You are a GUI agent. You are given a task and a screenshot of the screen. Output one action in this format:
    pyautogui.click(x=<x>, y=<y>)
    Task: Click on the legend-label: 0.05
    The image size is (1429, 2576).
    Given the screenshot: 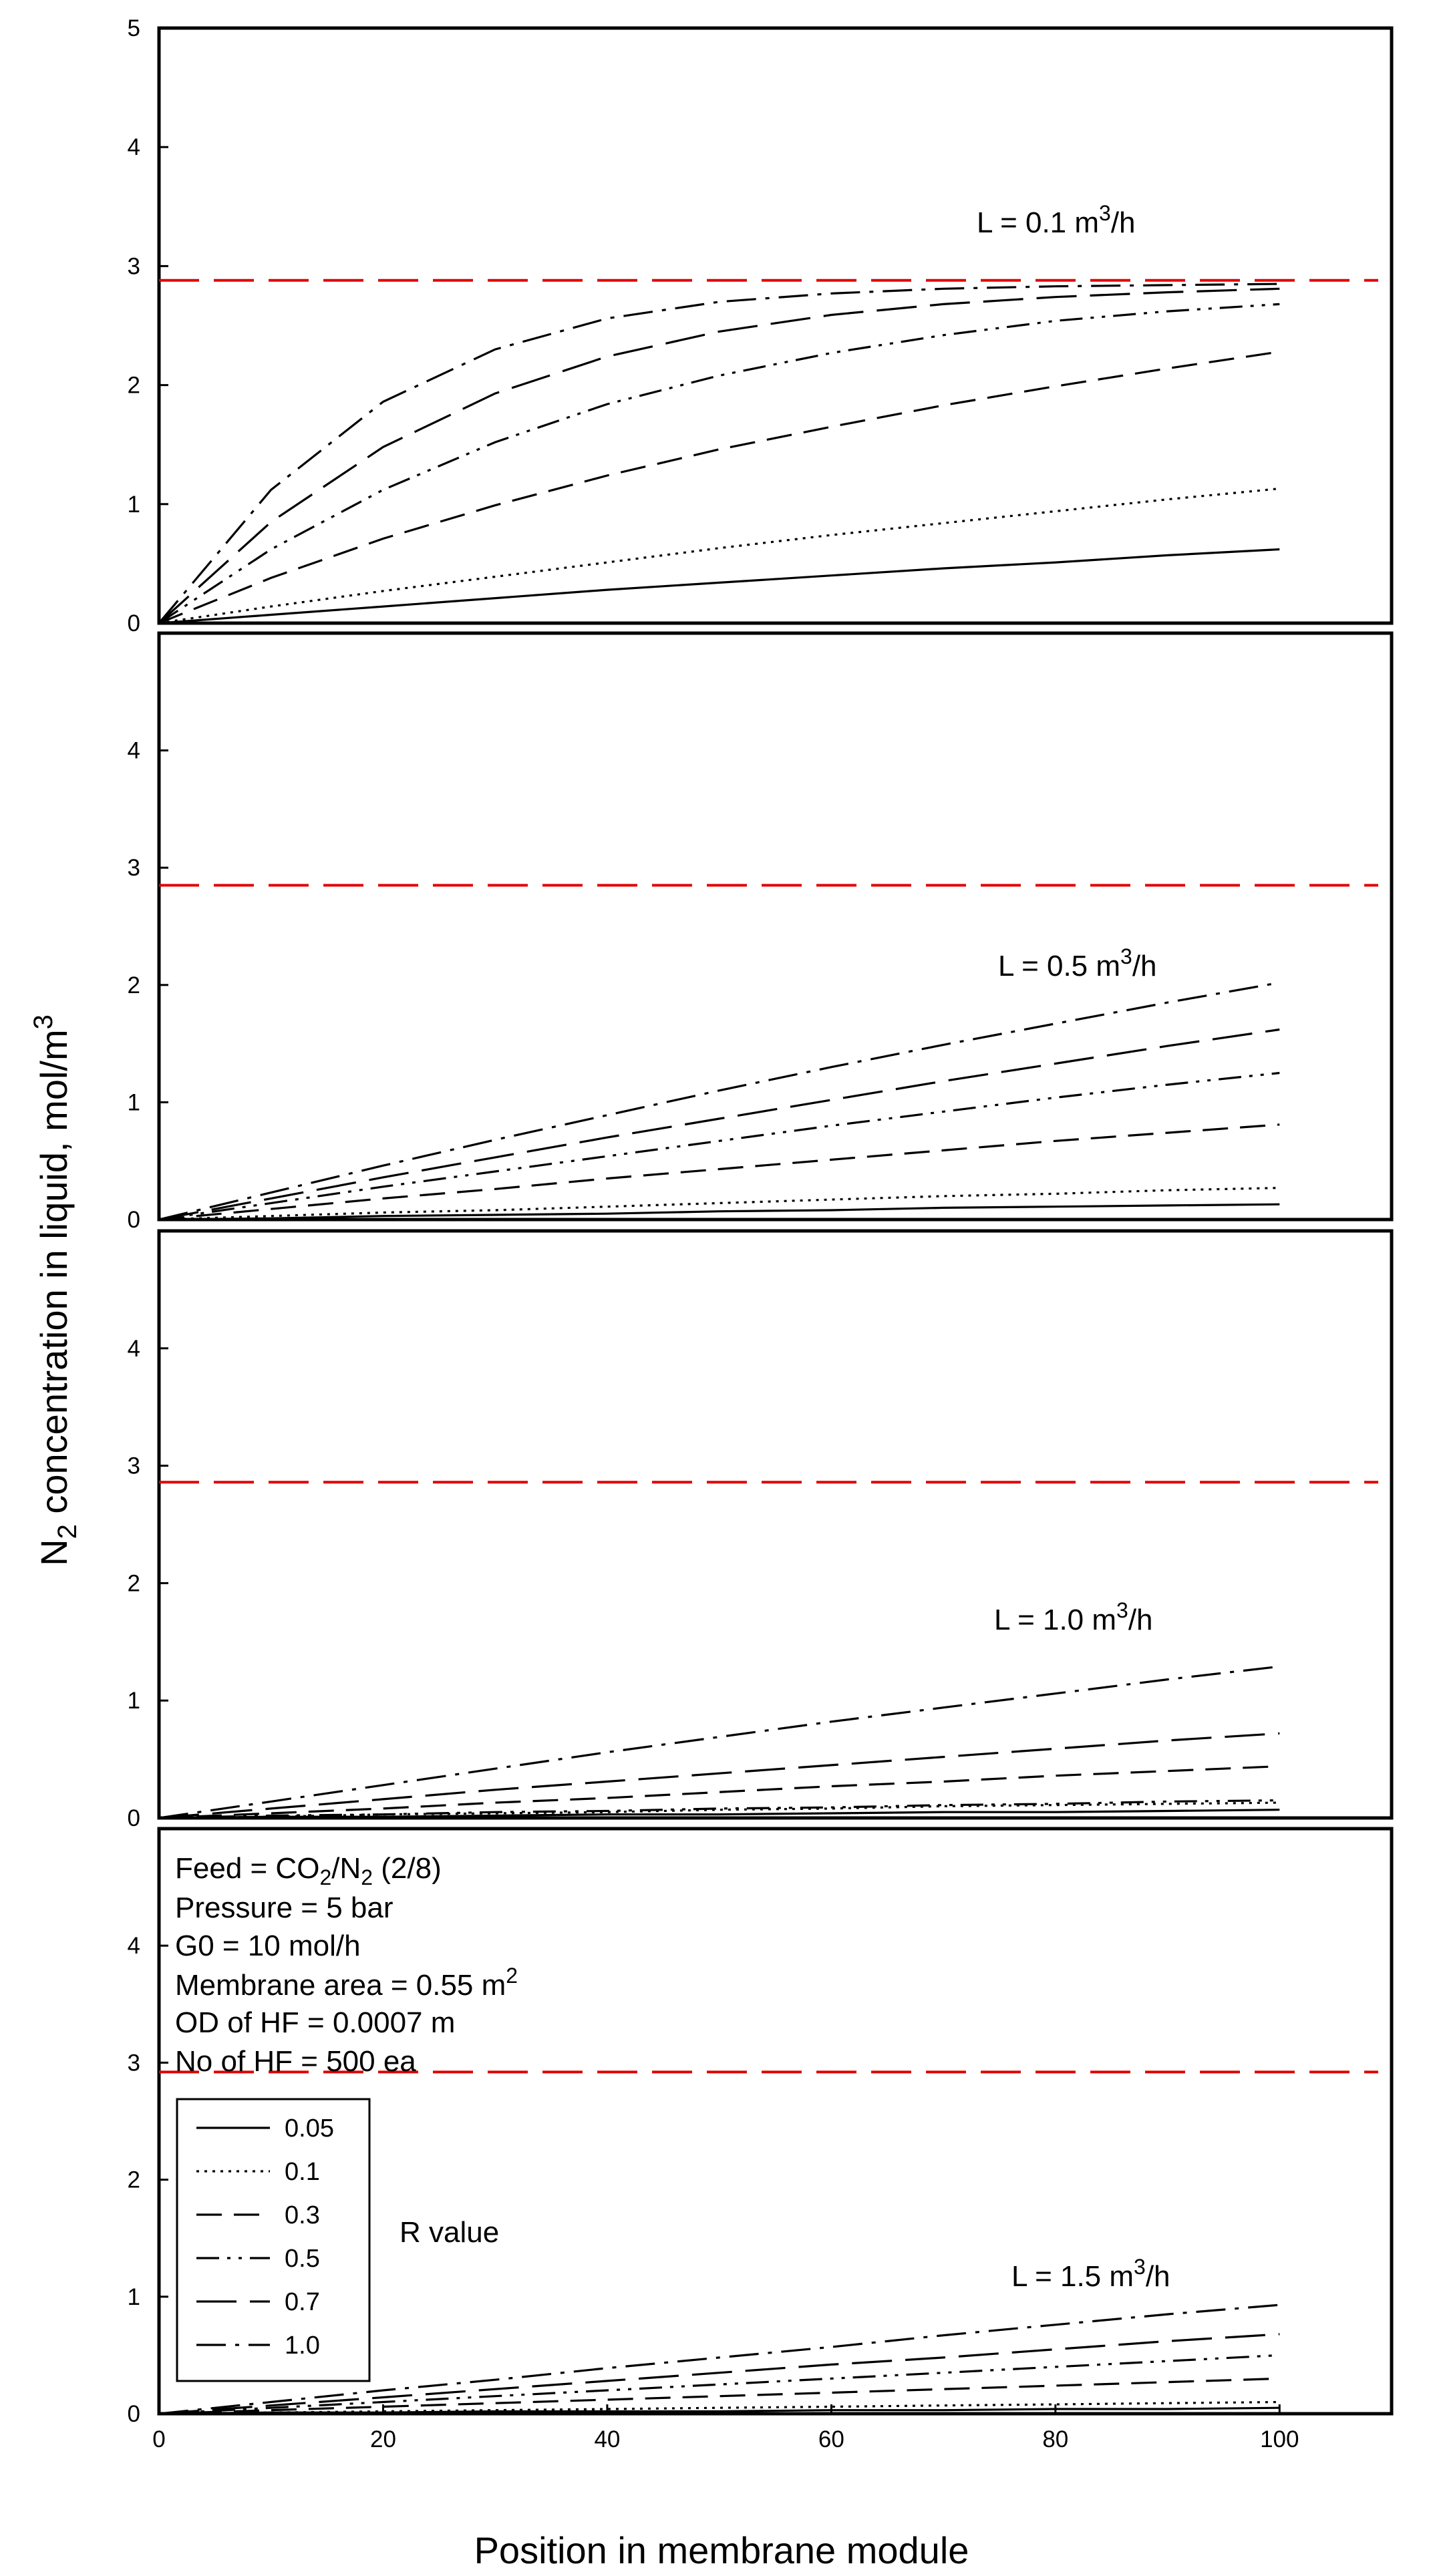 What is the action you would take?
    pyautogui.click(x=309, y=2128)
    